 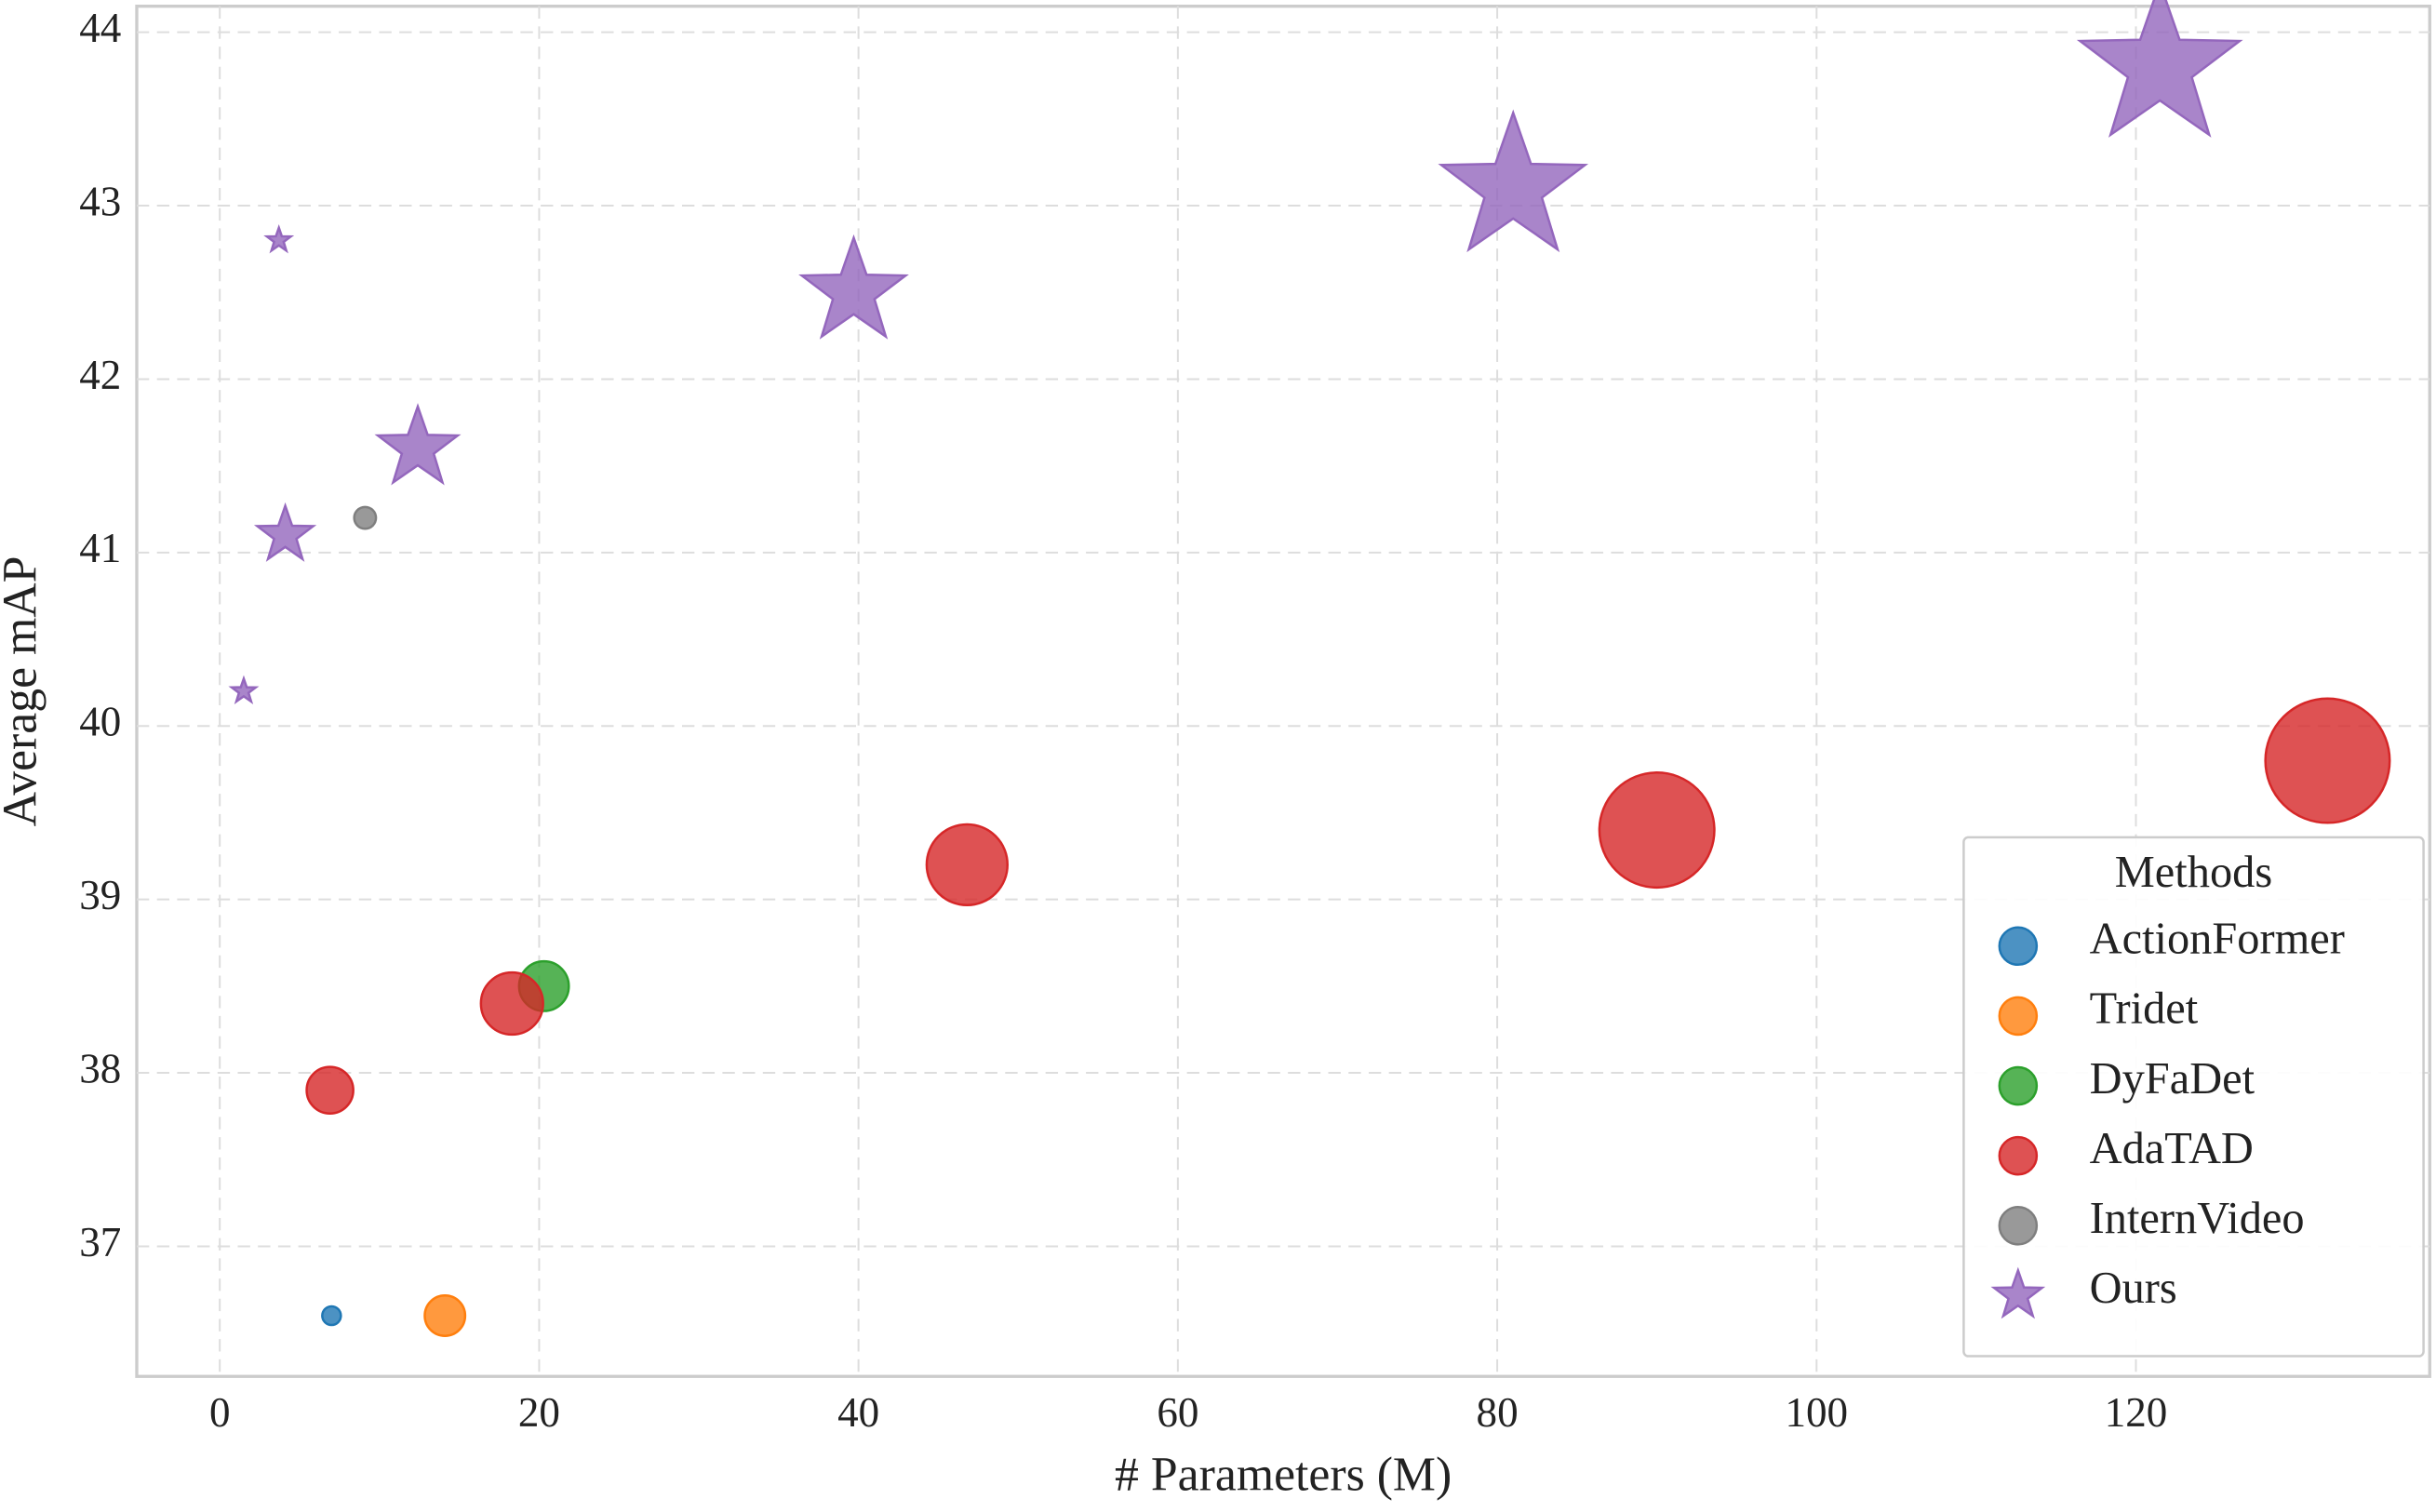 What do you see at coordinates (2197, 1218) in the screenshot?
I see `legend-label: InternVideo` at bounding box center [2197, 1218].